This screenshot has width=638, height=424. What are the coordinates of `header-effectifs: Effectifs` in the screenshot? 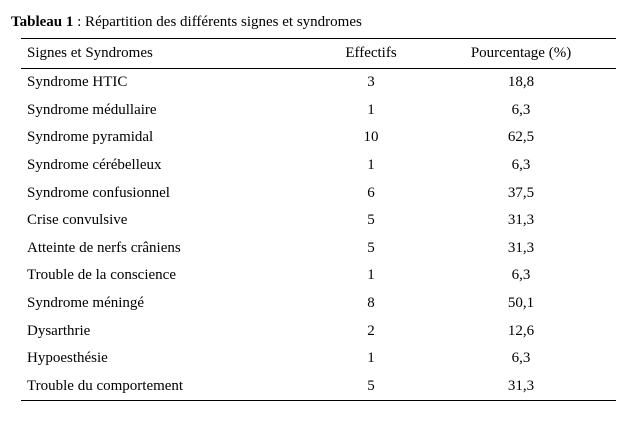 It's located at (371, 53).